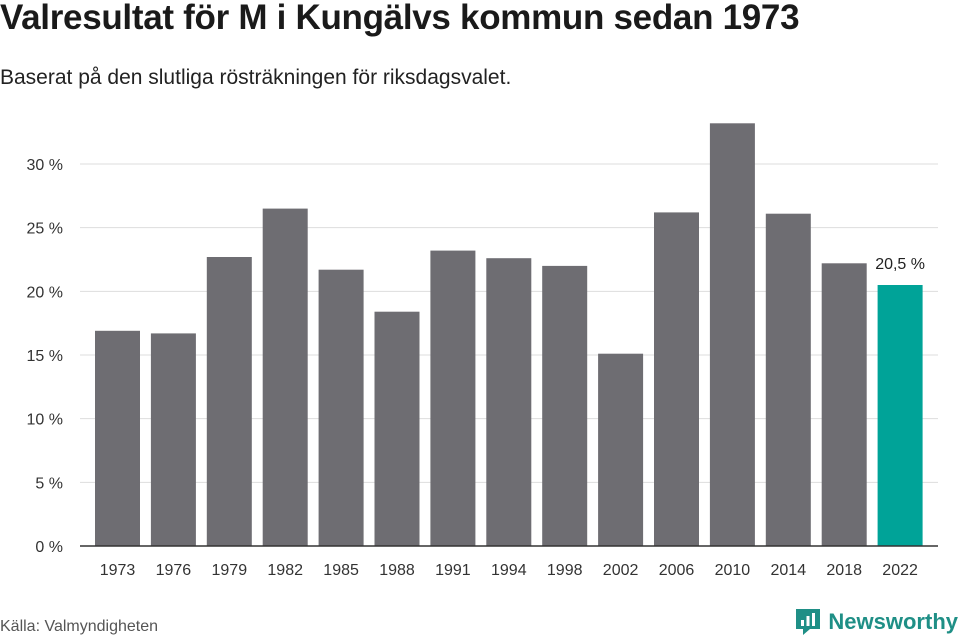 The height and width of the screenshot is (640, 960). I want to click on x-tick-label: 2010, so click(733, 570).